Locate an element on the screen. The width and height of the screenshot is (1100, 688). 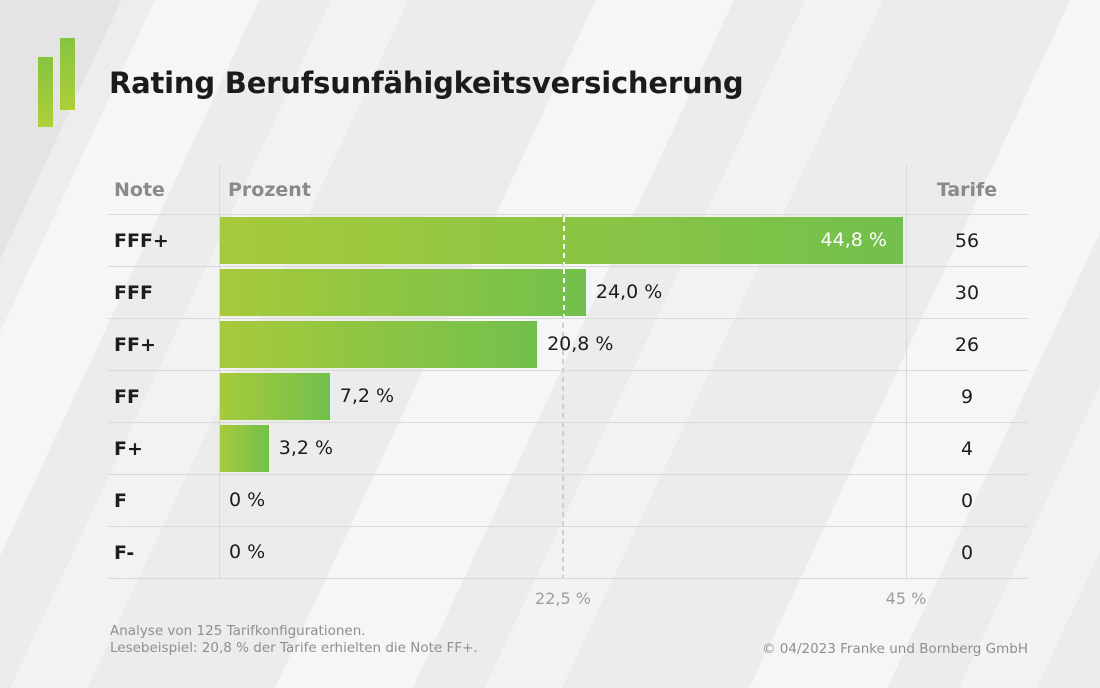
tarife-cell: 9 is located at coordinates (967, 396).